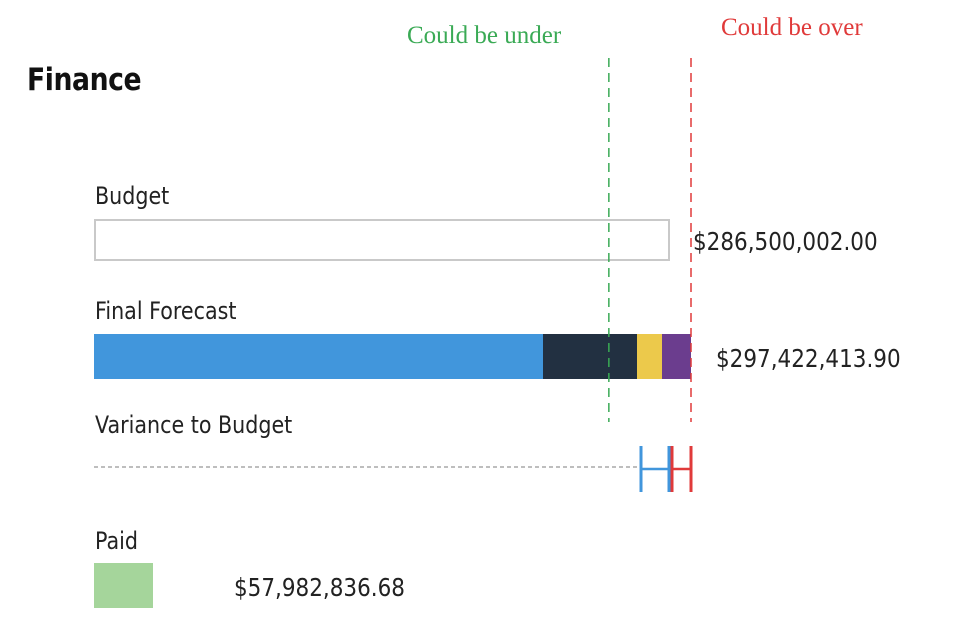  What do you see at coordinates (124, 585) in the screenshot?
I see `paid-bar` at bounding box center [124, 585].